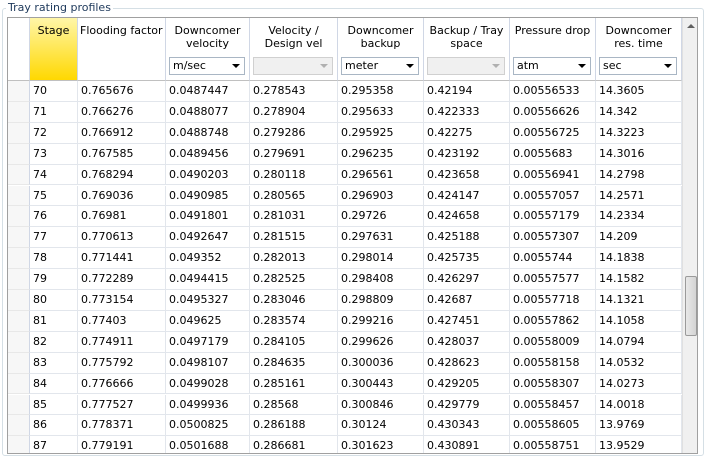 This screenshot has height=457, width=706. Describe the element at coordinates (691, 26) in the screenshot. I see `scroll-up` at that location.